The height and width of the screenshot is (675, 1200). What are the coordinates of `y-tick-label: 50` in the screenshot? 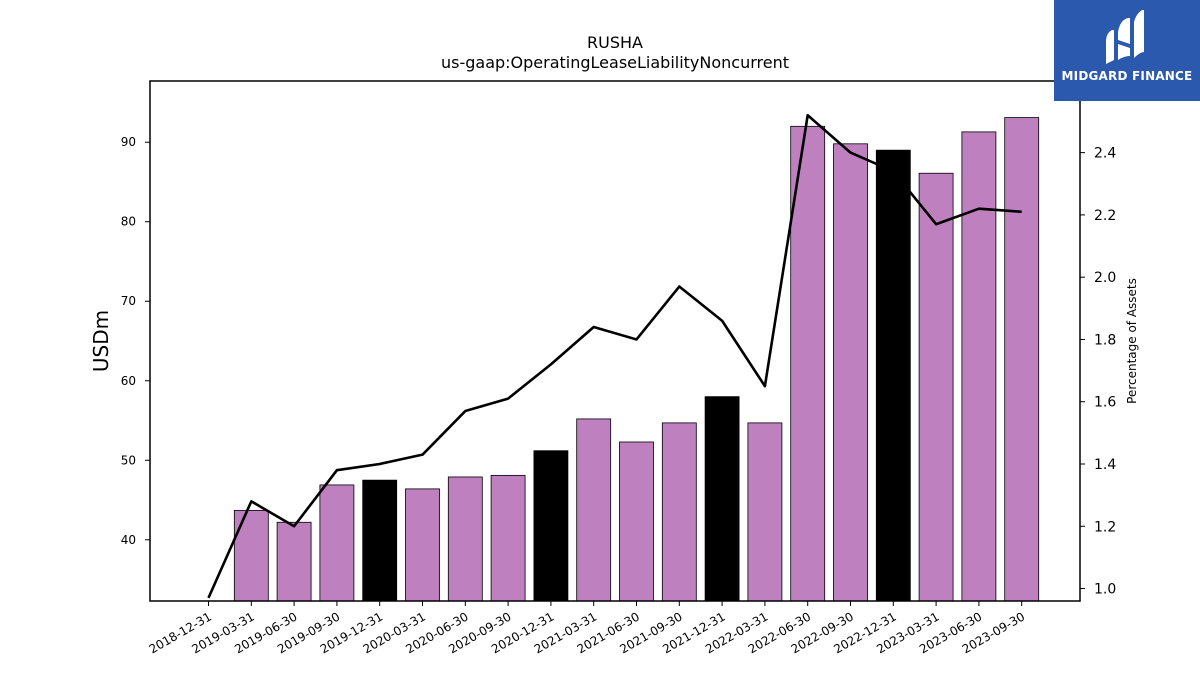 It's located at (128, 460).